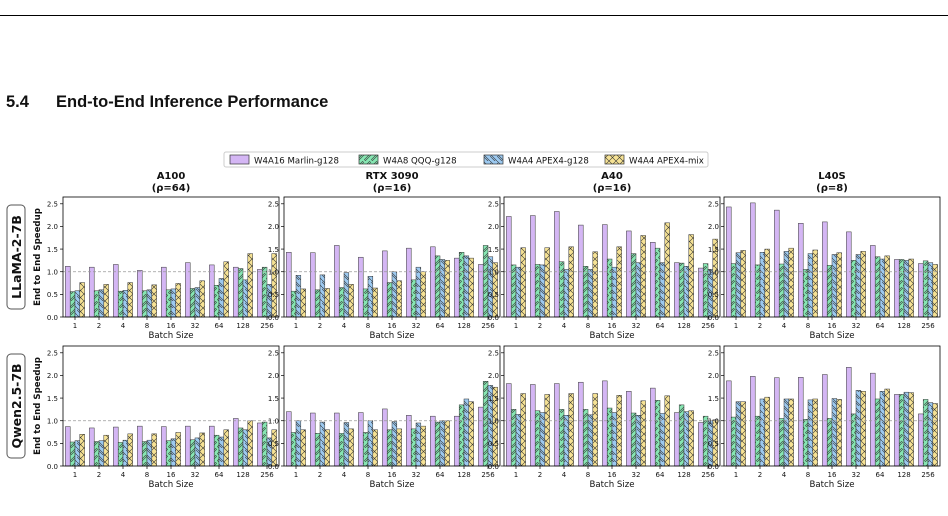 The height and width of the screenshot is (516, 948). I want to click on ylabel-group-1: End to End Speedup, so click(38, 406).